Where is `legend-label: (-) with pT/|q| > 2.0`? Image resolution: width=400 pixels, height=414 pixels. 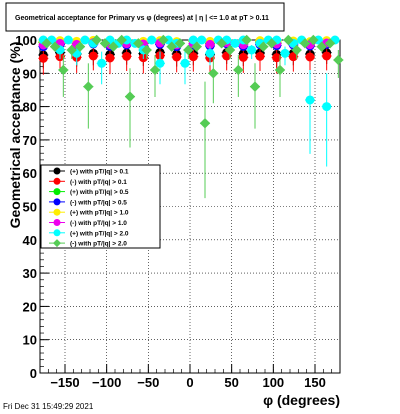 legend-label: (-) with pT/|q| > 2.0 is located at coordinates (98, 244).